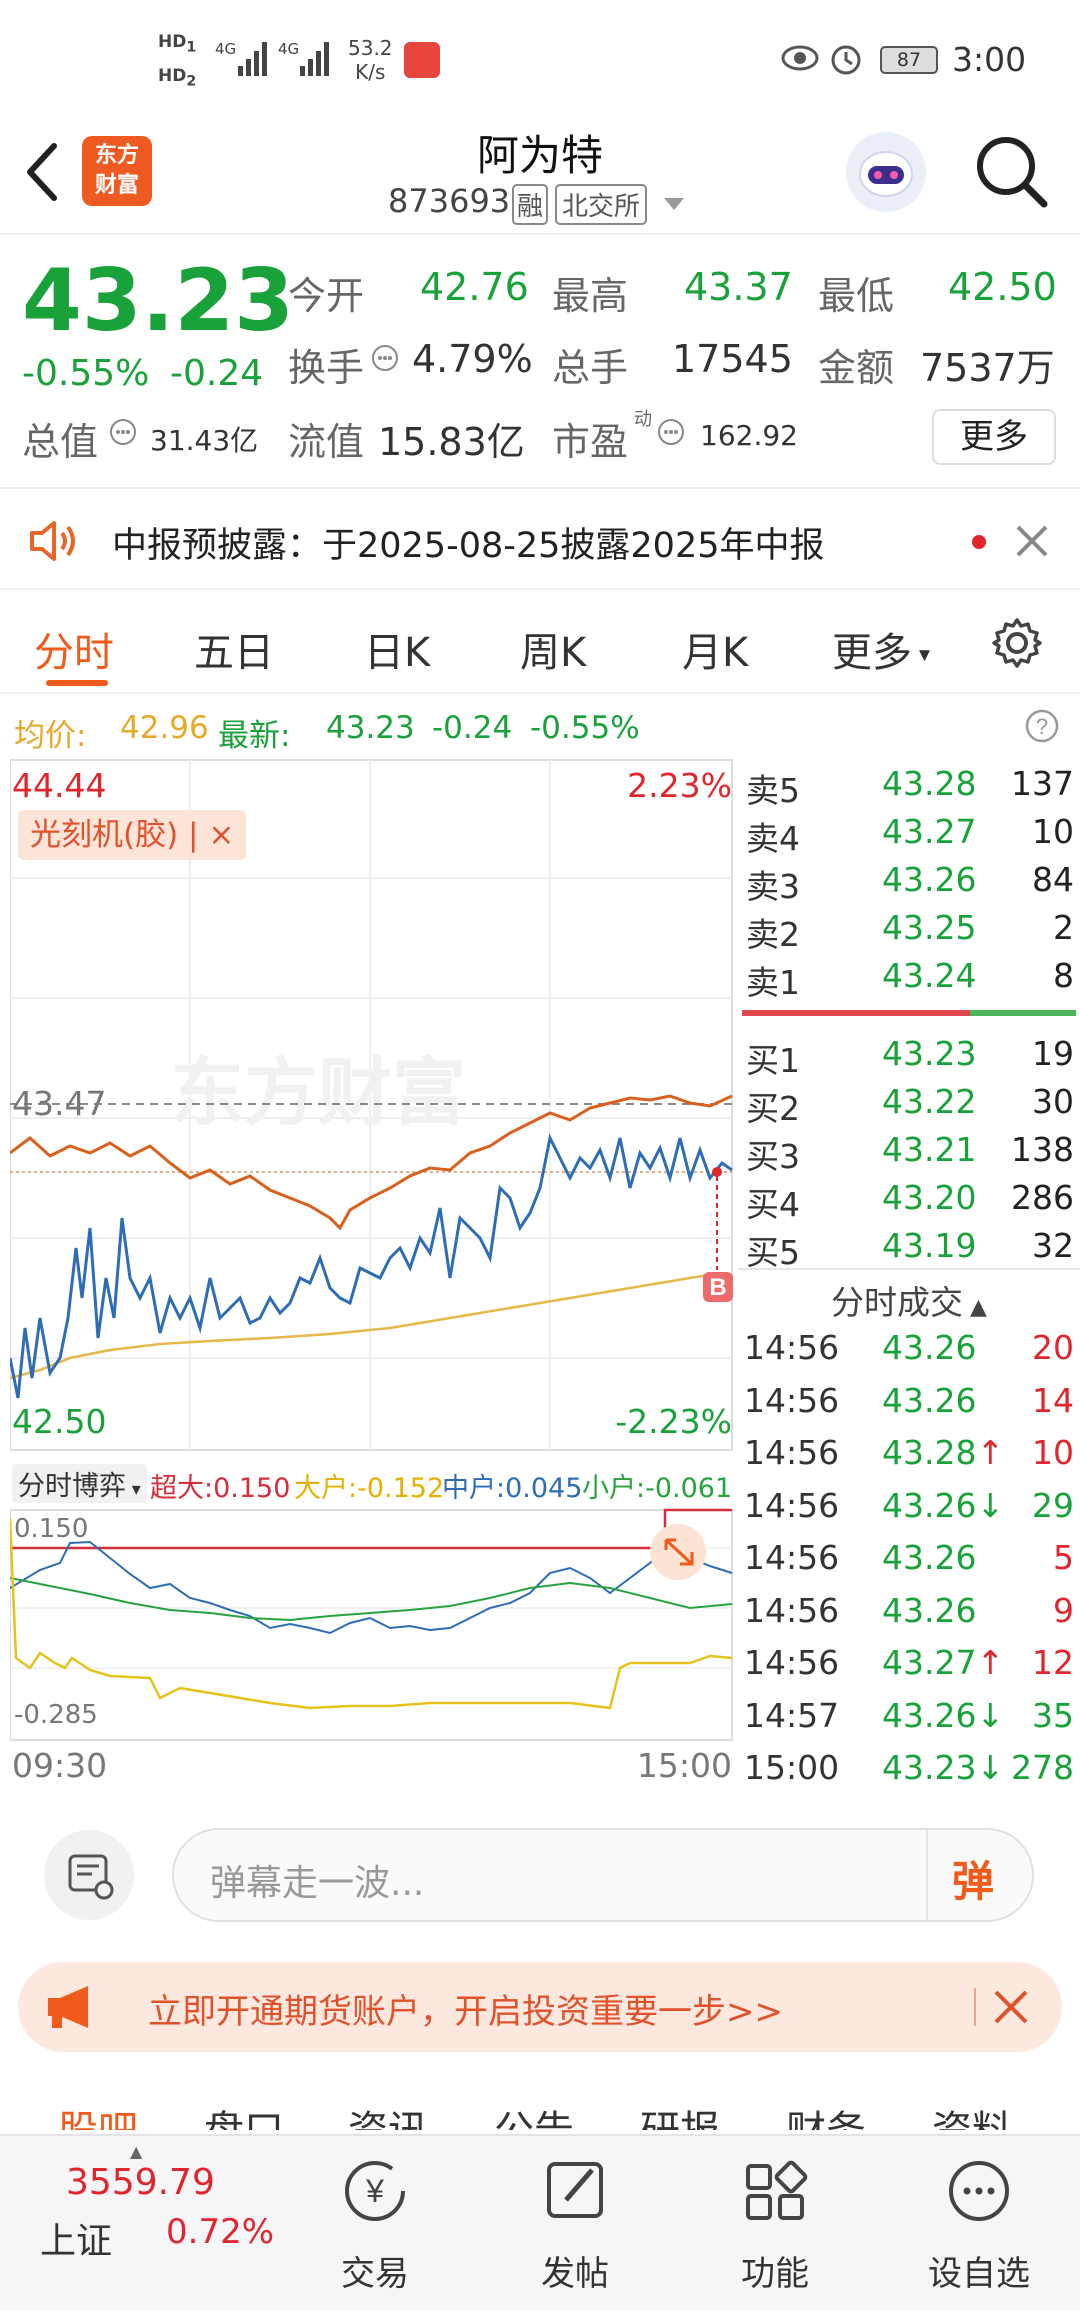 The width and height of the screenshot is (1080, 2312). Describe the element at coordinates (826, 2114) in the screenshot. I see `subtab-financials: 财务` at that location.